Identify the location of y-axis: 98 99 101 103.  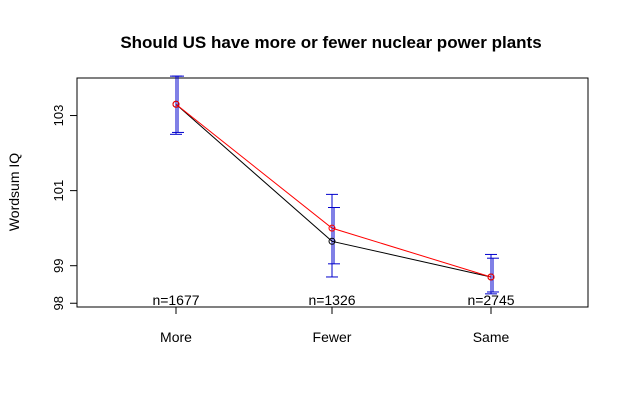
(64, 207).